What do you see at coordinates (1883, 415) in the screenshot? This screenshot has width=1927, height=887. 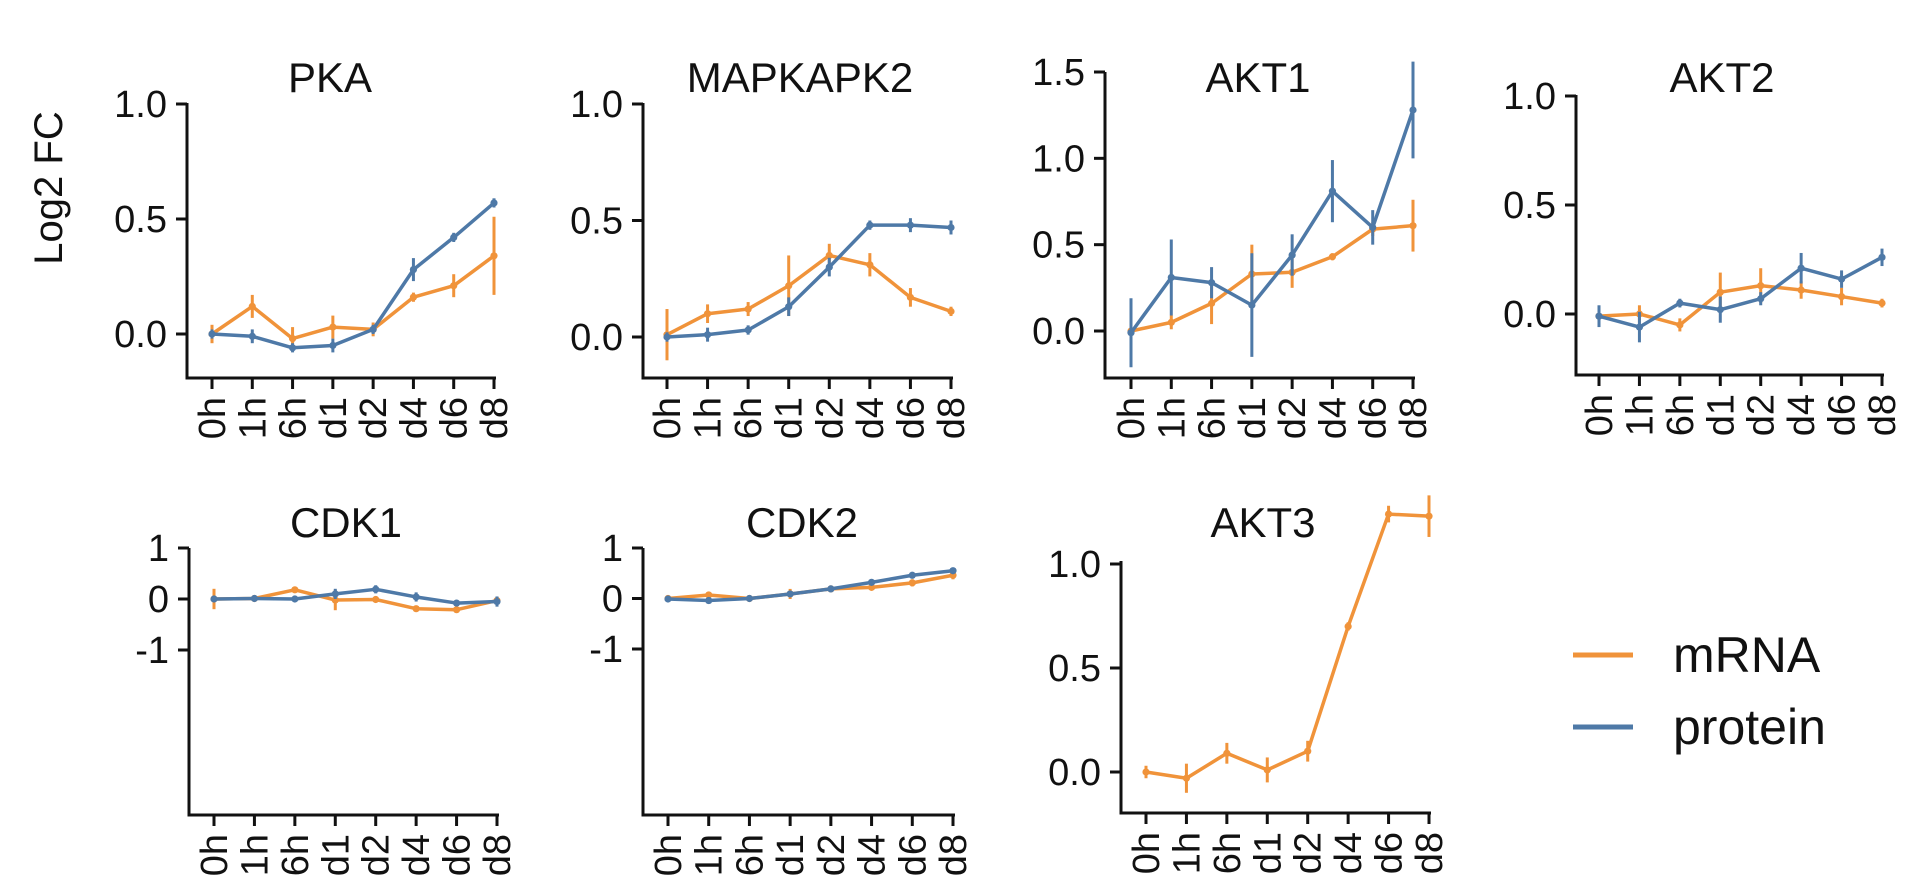 I see `x-tick-label-akt2: d8` at bounding box center [1883, 415].